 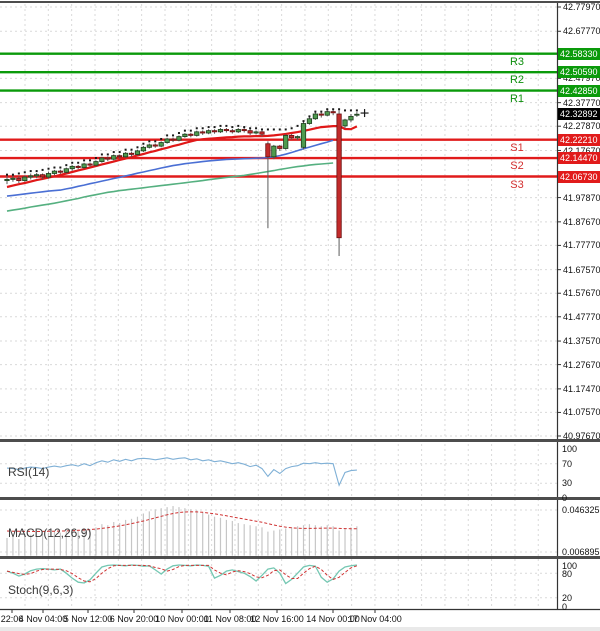 What do you see at coordinates (517, 98) in the screenshot?
I see `pivot-label-r1: R1` at bounding box center [517, 98].